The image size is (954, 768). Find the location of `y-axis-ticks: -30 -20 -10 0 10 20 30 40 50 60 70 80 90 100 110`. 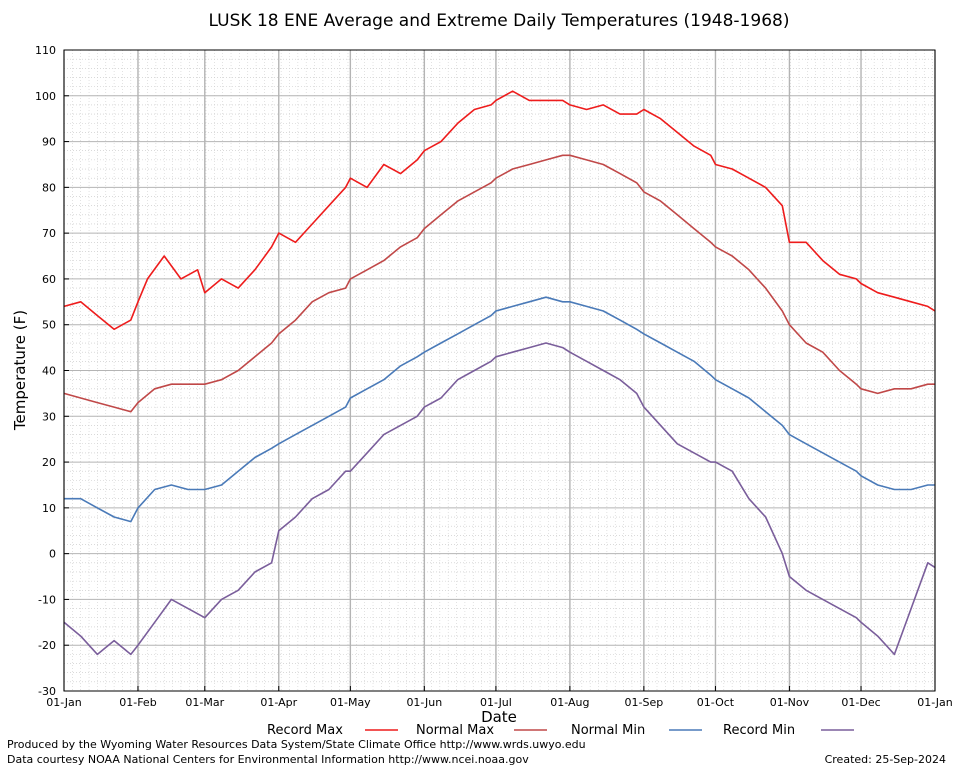

y-axis-ticks: -30 -20 -10 0 10 20 30 40 50 60 70 80 90 100 110 is located at coordinates (52, 371).